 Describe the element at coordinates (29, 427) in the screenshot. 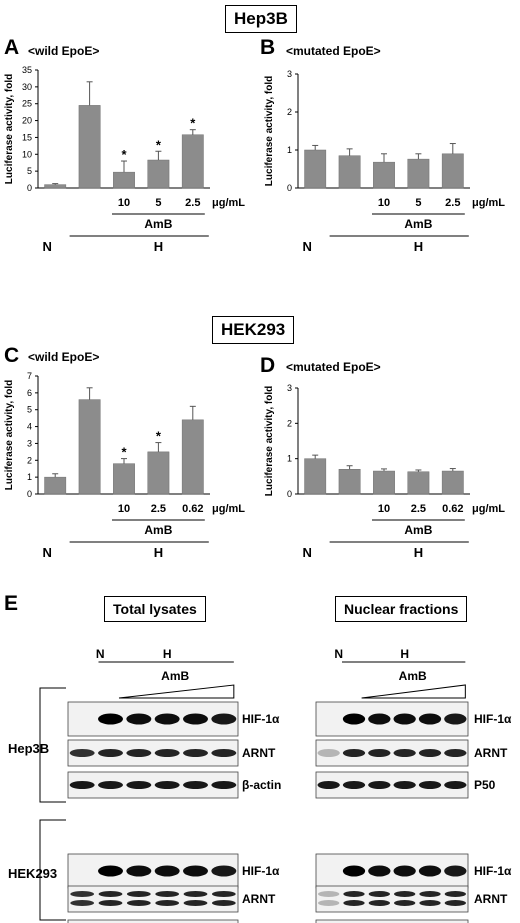

I see `chart-c-ytick-label: 4` at that location.